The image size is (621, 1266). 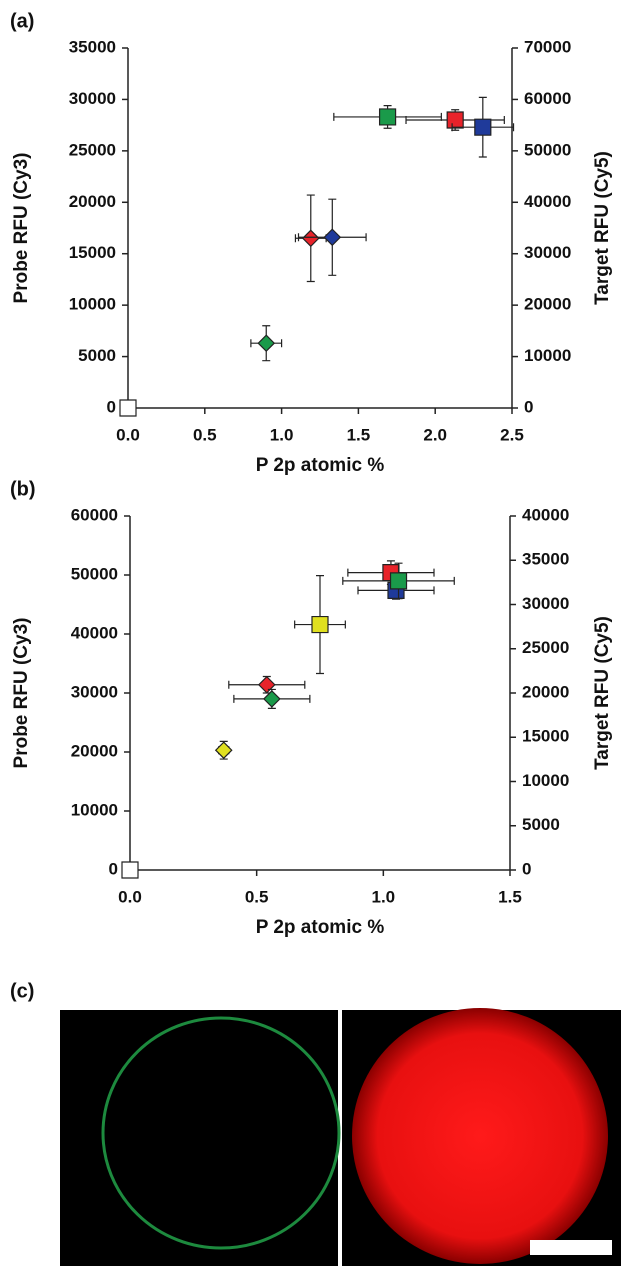 What do you see at coordinates (22, 991) in the screenshot?
I see `panel-label: (c)` at bounding box center [22, 991].